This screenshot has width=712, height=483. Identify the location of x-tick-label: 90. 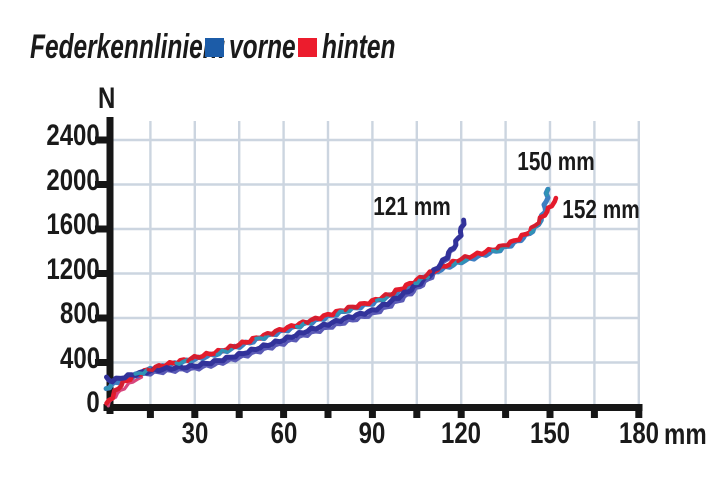
(372, 433).